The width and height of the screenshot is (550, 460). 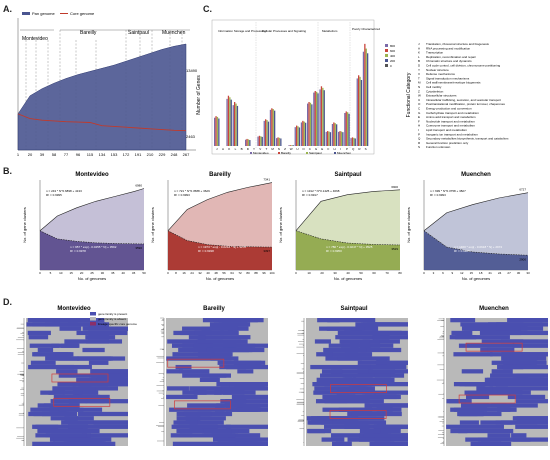 I want to click on a-xtick: 267, so click(x=186, y=154).